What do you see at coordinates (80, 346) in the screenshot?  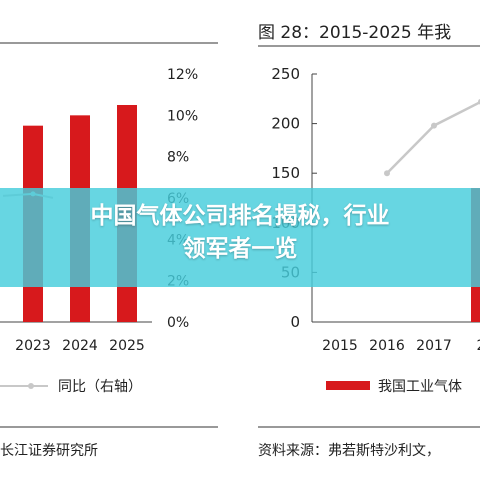 I see `x-tick-label: 2024` at bounding box center [80, 346].